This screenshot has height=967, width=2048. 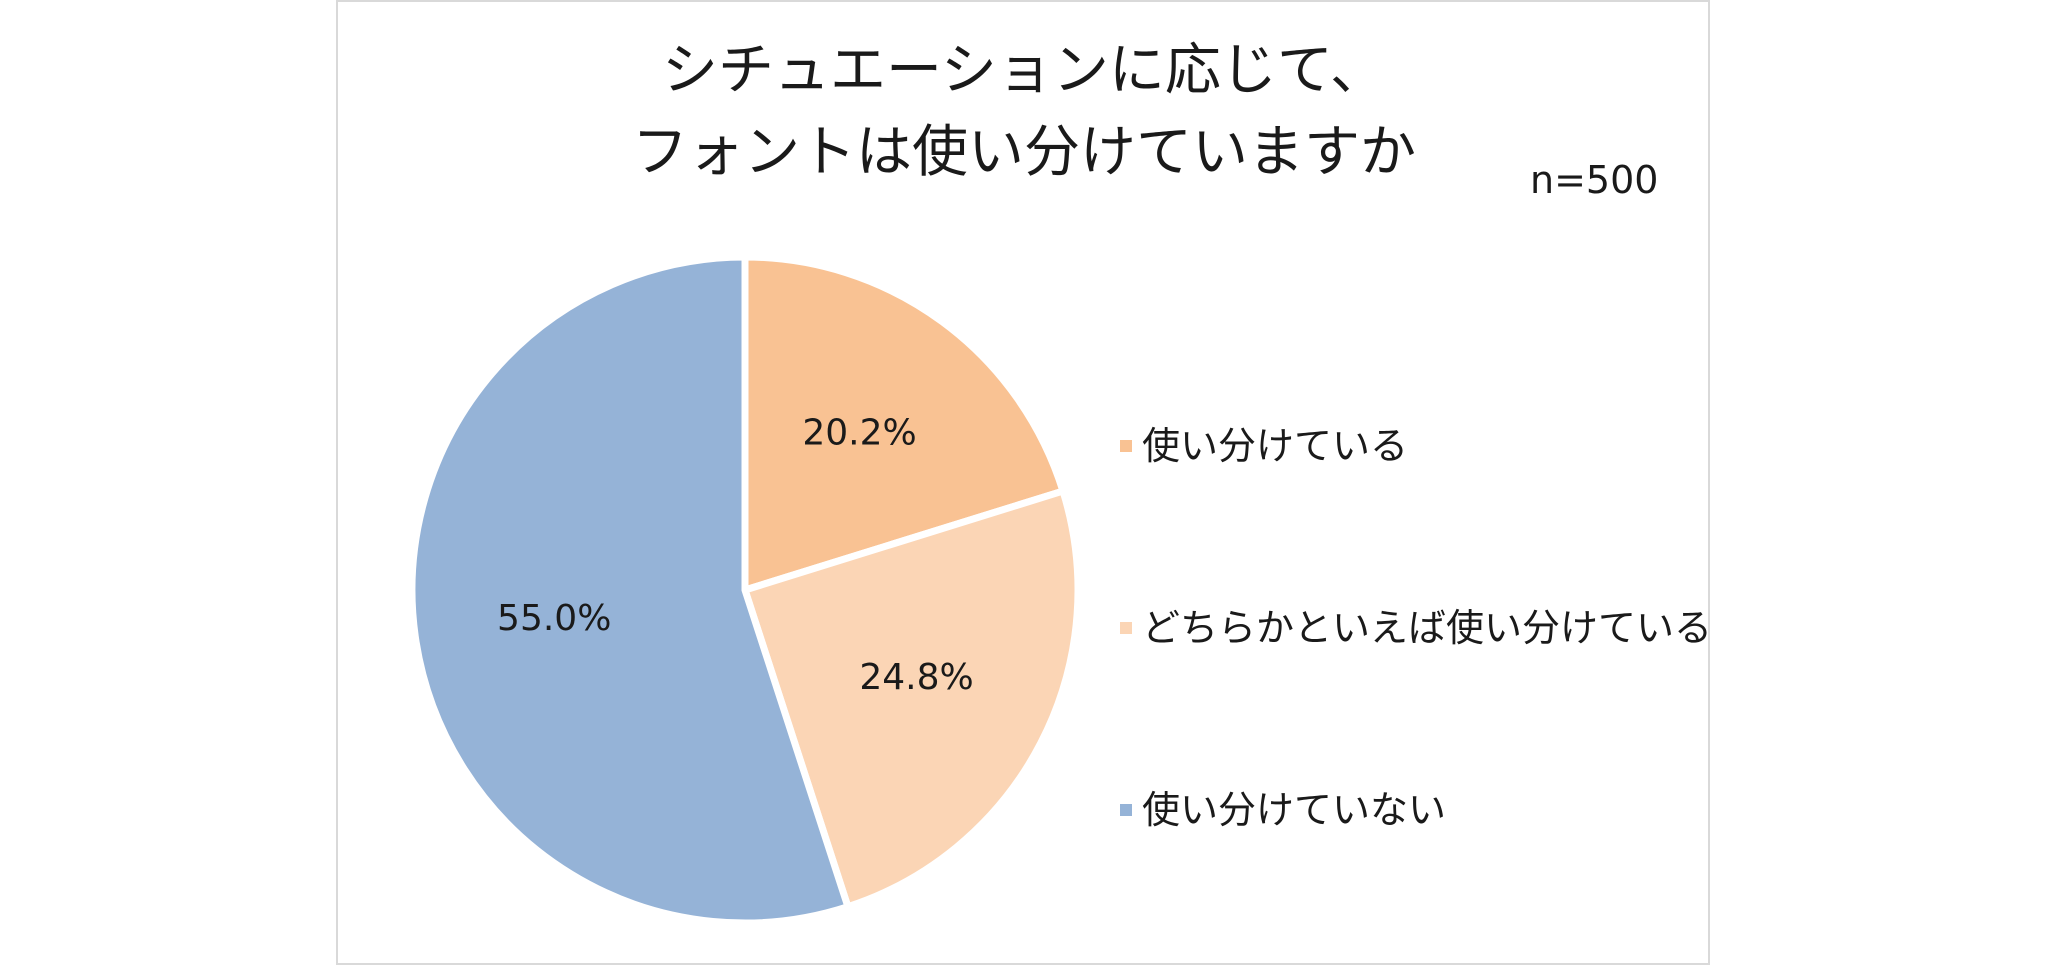 I want to click on legend-label-1: どちらかといえば使い分けている, so click(x=1427, y=628).